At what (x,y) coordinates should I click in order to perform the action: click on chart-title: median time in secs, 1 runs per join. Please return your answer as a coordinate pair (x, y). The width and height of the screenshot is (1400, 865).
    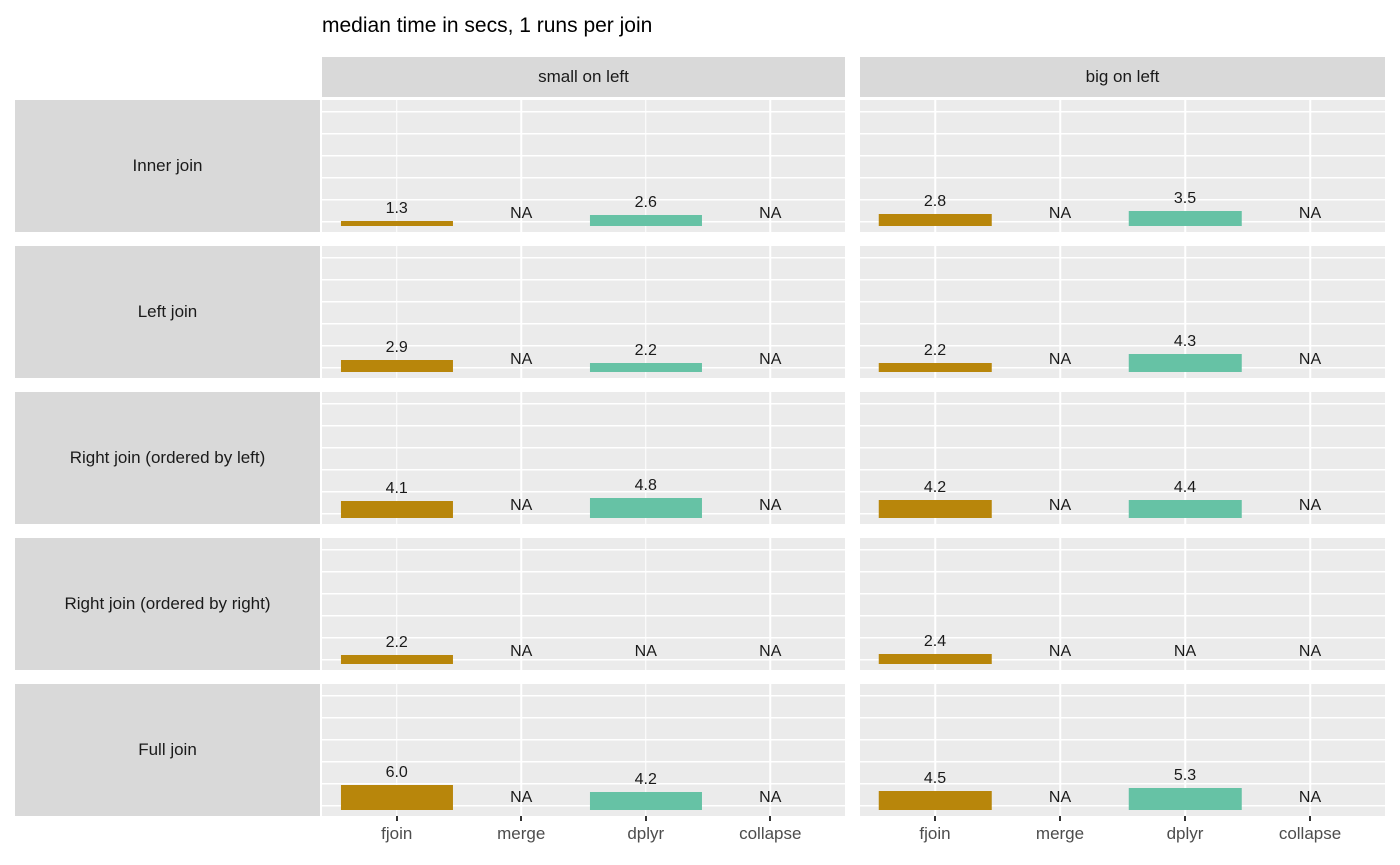
    Looking at the image, I should click on (487, 25).